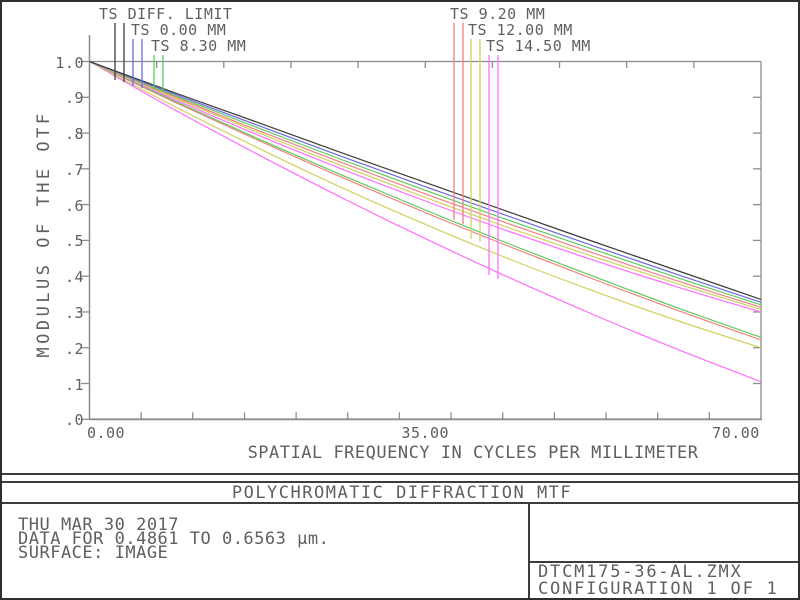 Image resolution: width=800 pixels, height=600 pixels. Describe the element at coordinates (736, 433) in the screenshot. I see `x-tick-label-70p00: 70.00` at that location.